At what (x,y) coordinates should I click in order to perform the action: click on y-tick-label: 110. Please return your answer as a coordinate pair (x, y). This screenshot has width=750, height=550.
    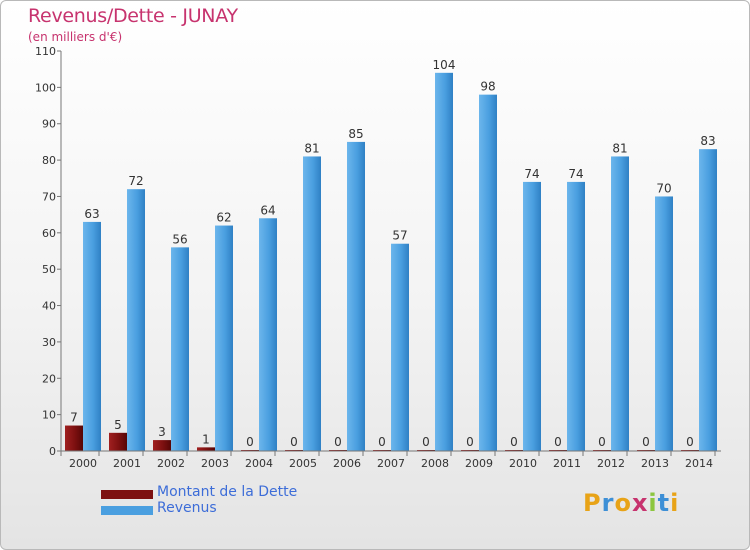
    Looking at the image, I should click on (45, 51).